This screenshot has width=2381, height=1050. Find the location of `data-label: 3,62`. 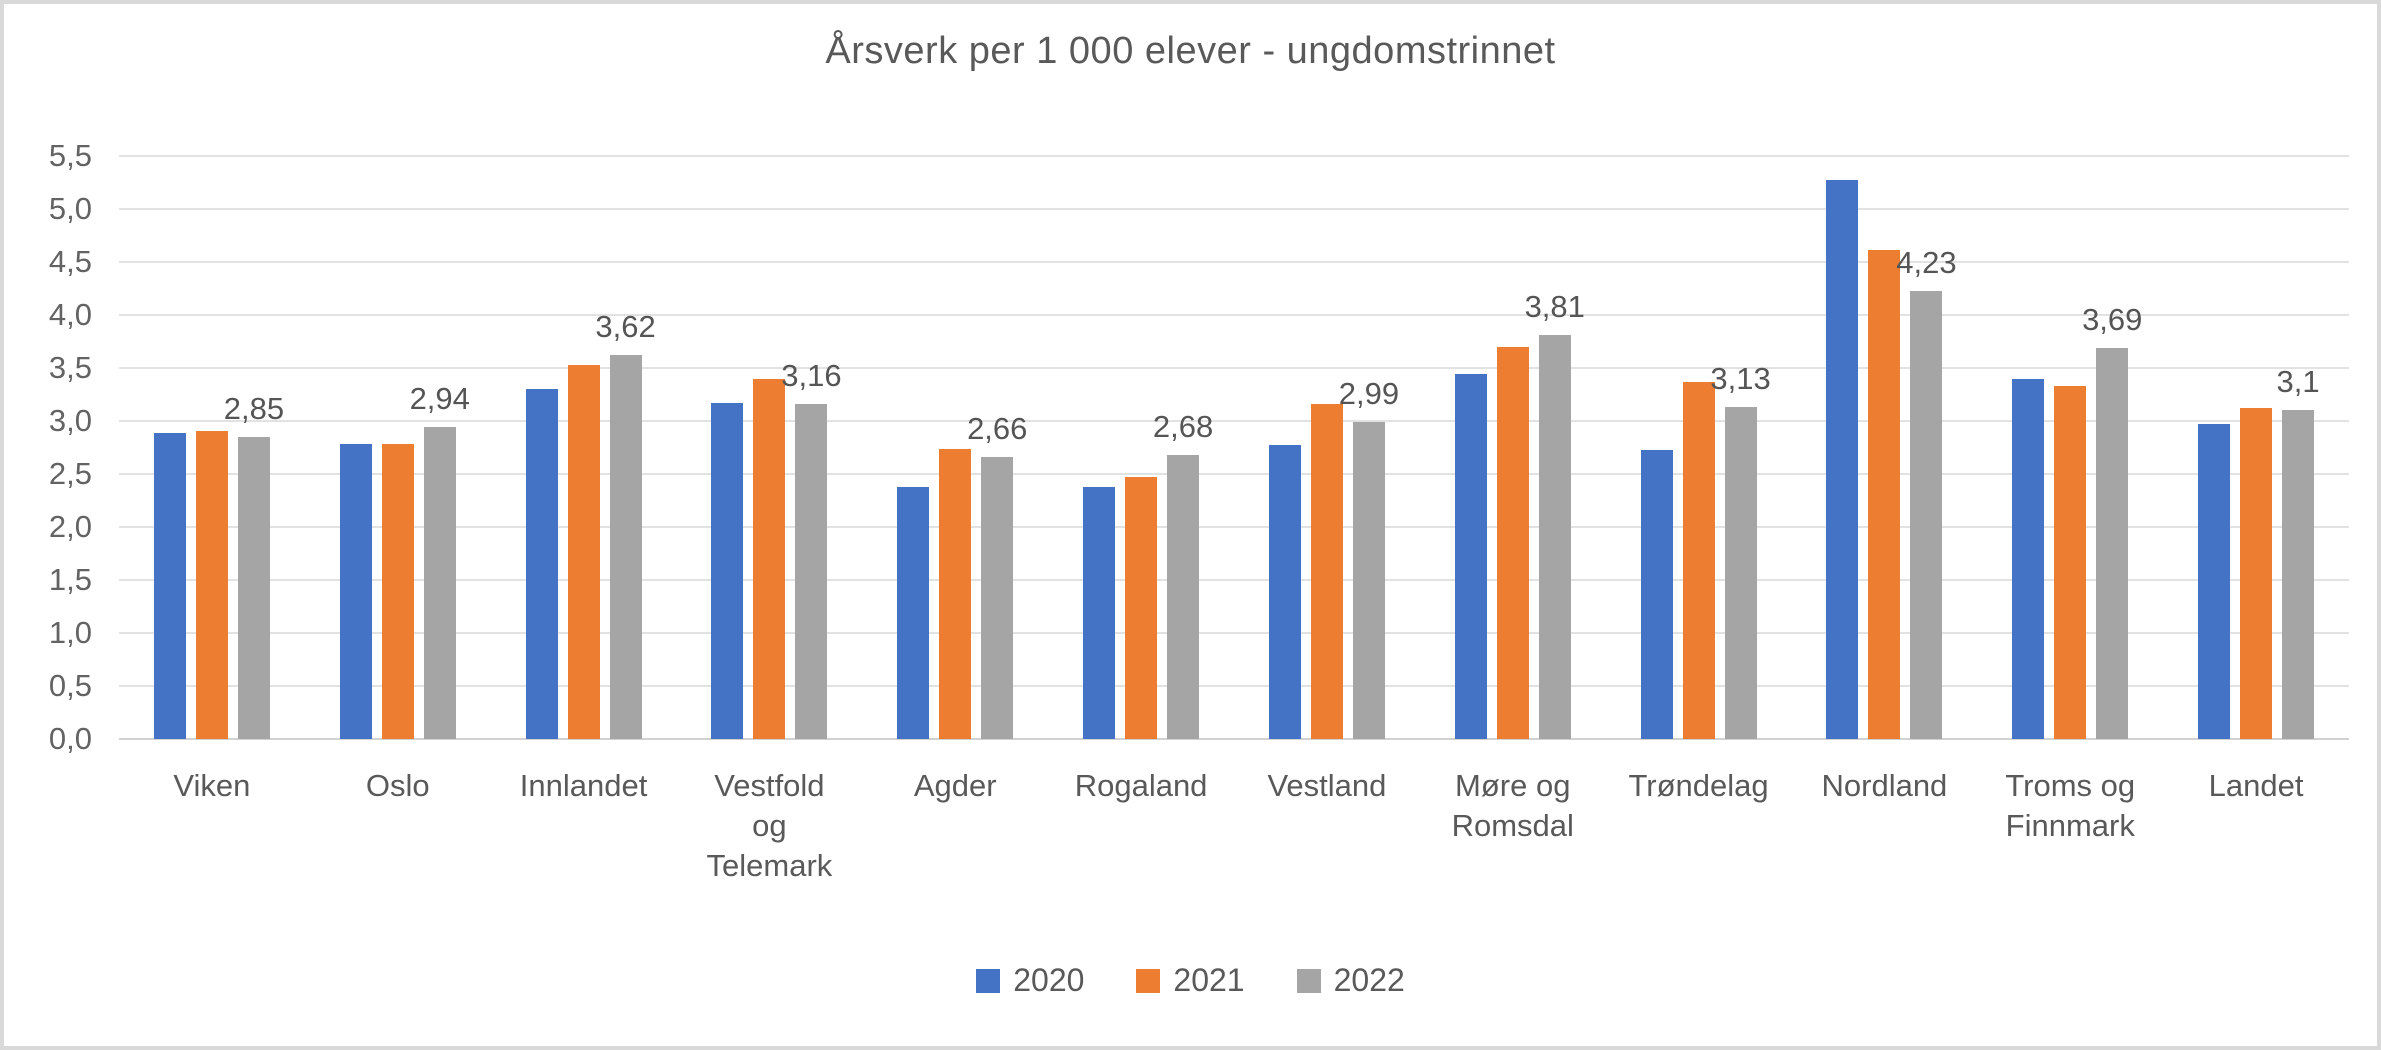

data-label: 3,62 is located at coordinates (625, 327).